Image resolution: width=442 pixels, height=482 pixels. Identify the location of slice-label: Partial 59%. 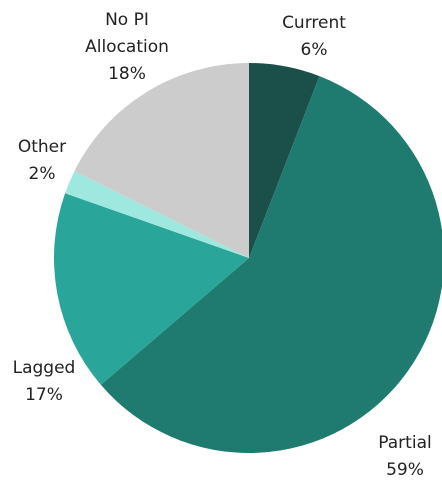
(401, 456).